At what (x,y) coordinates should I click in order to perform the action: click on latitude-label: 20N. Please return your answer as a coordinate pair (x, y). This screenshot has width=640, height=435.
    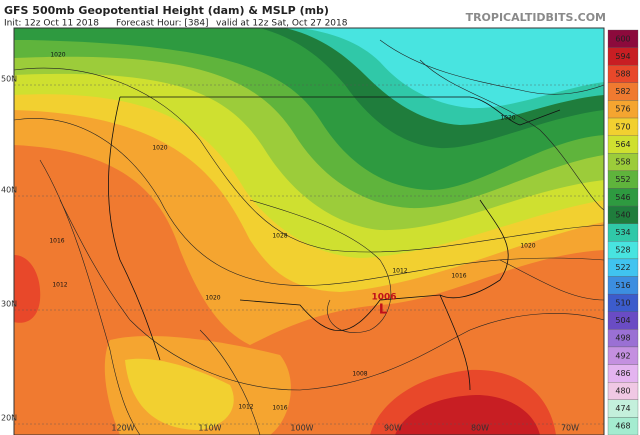
    Looking at the image, I should click on (9, 418).